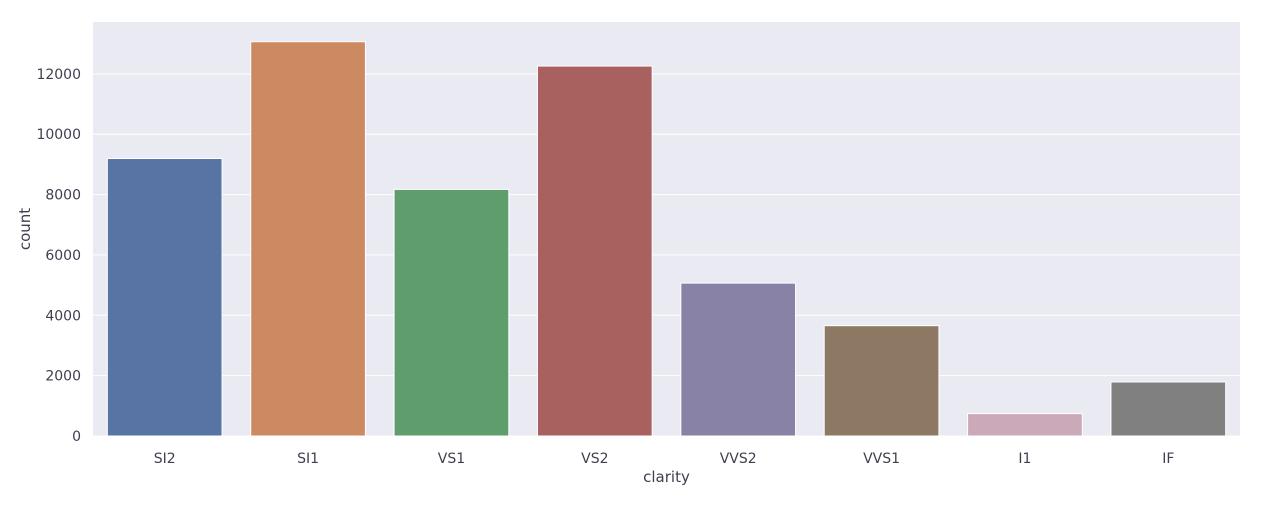  I want to click on x-tick-label: VS2, so click(594, 459).